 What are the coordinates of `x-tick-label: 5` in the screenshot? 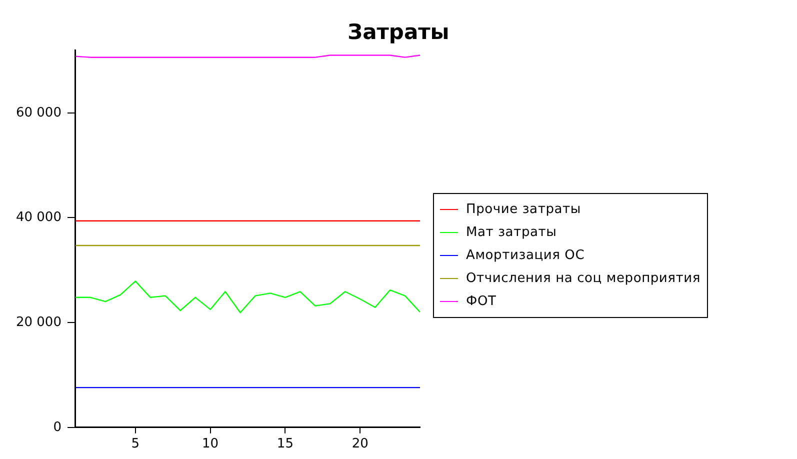 It's located at (135, 444).